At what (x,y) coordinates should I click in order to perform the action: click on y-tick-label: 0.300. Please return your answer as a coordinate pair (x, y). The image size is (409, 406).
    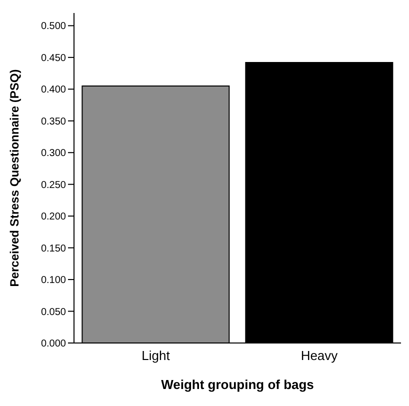
    Looking at the image, I should click on (53, 154).